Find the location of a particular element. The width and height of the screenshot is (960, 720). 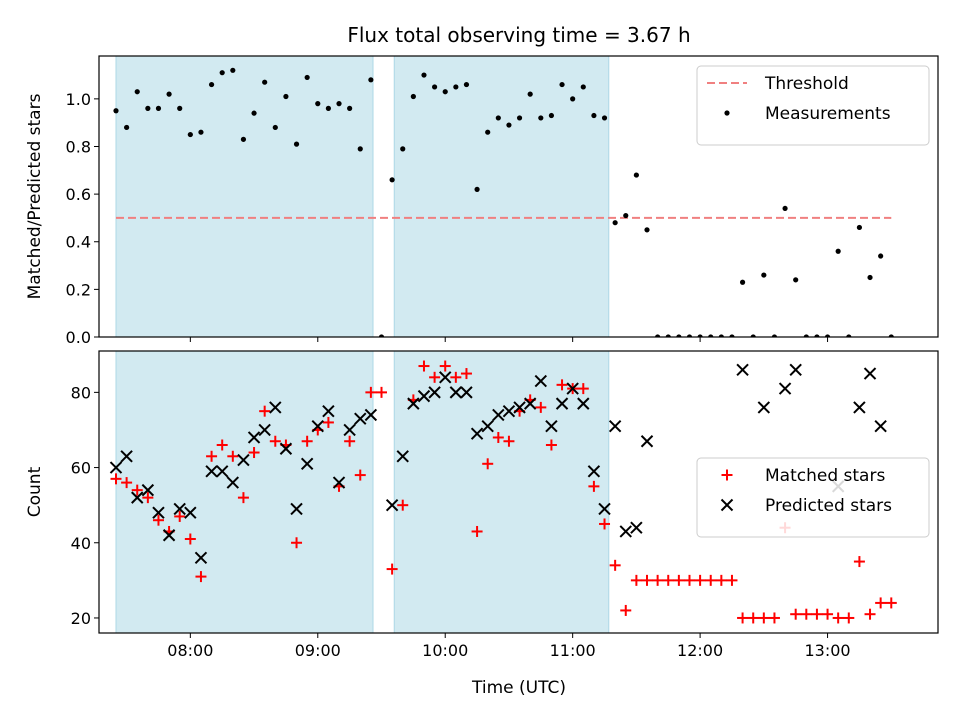

y-tick-label: 40 is located at coordinates (81, 543).